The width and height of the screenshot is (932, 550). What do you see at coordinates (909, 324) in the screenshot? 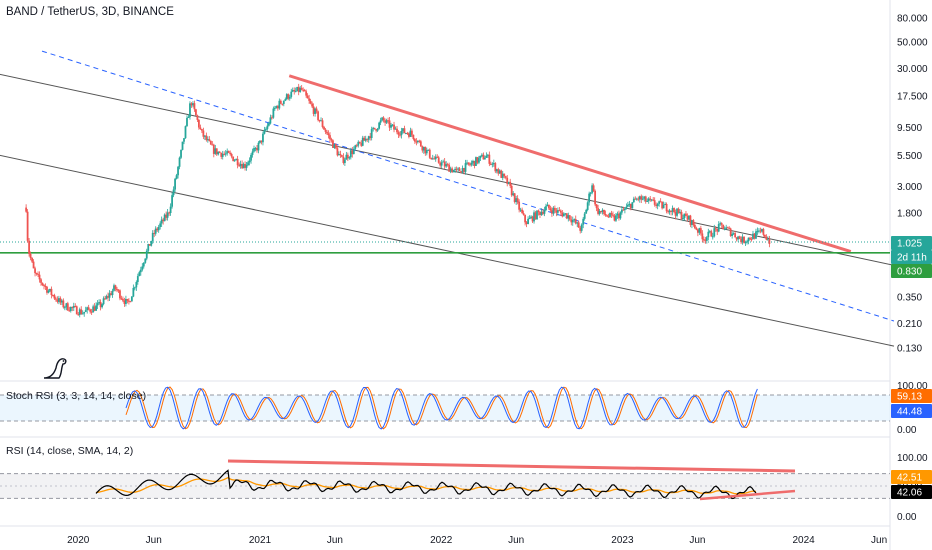
I see `price-tick-label: 0.210` at bounding box center [909, 324].